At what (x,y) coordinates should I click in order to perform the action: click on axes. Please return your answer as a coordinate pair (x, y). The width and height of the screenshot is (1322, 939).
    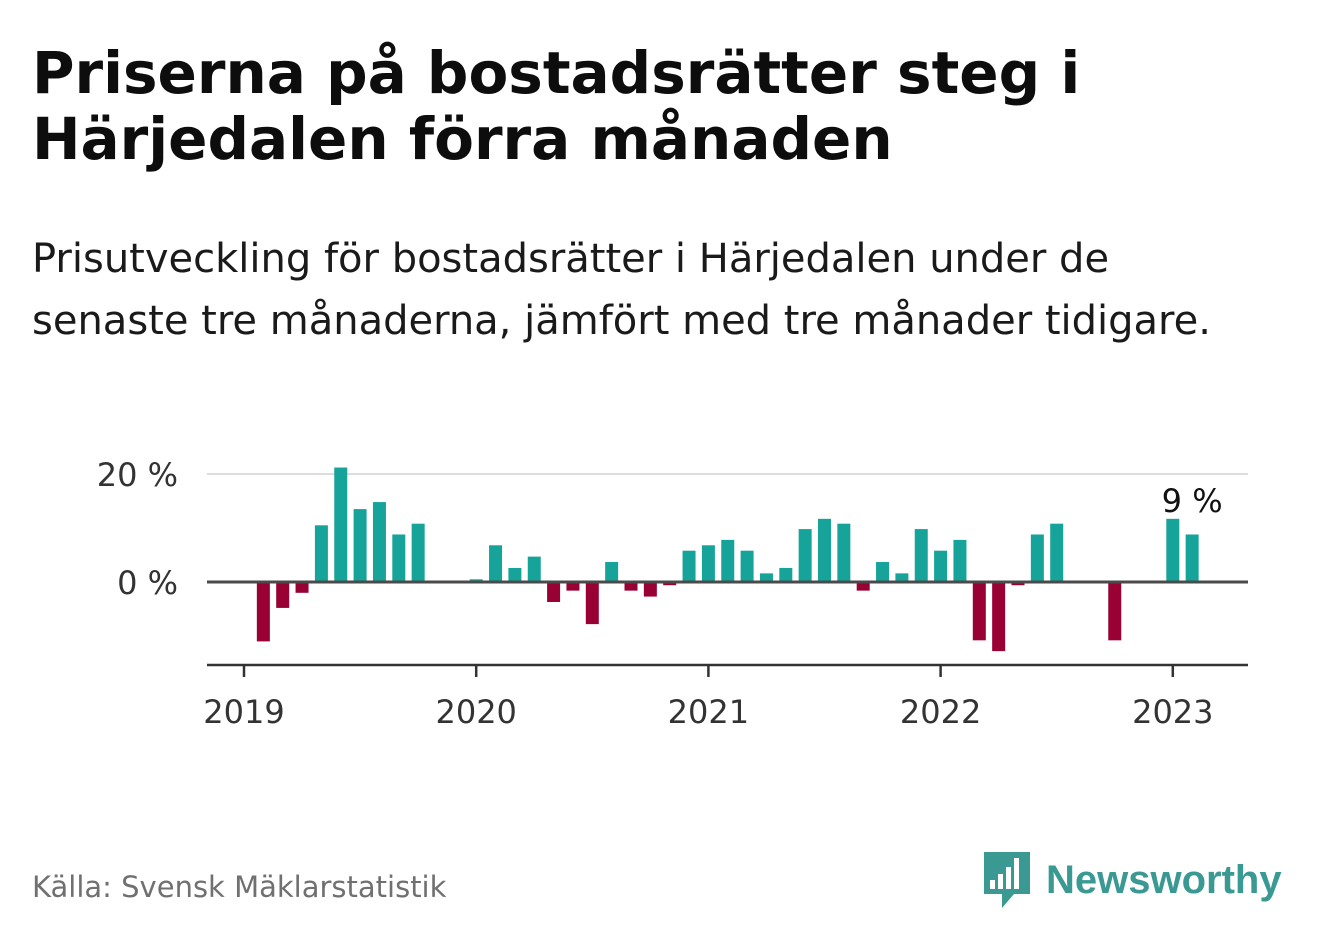
    Looking at the image, I should click on (727, 628).